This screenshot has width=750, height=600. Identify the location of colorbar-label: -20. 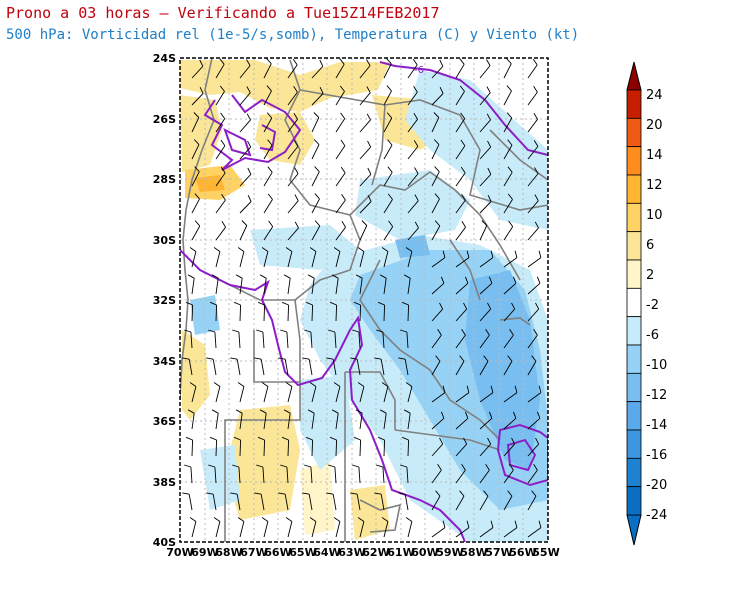
(656, 485).